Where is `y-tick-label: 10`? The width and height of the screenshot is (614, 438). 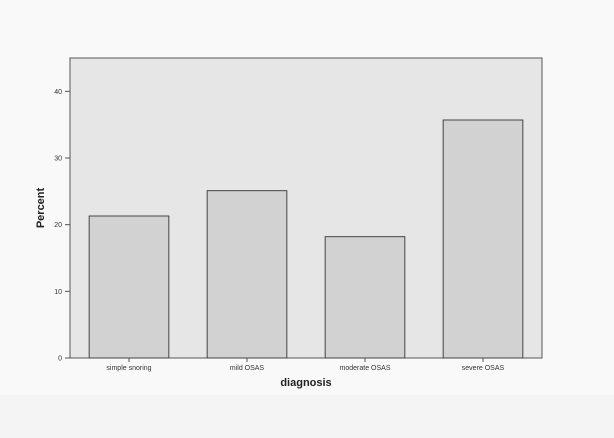 y-tick-label: 10 is located at coordinates (58, 292).